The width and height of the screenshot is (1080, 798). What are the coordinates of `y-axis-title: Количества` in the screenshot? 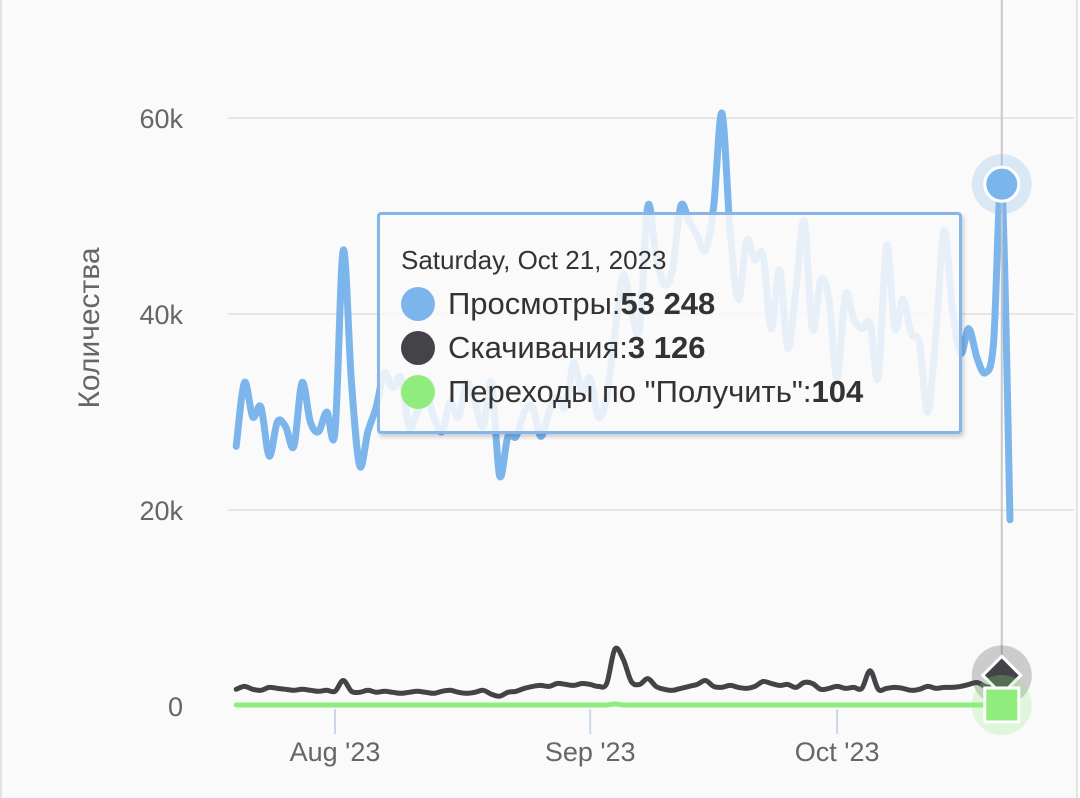 It's located at (89, 327).